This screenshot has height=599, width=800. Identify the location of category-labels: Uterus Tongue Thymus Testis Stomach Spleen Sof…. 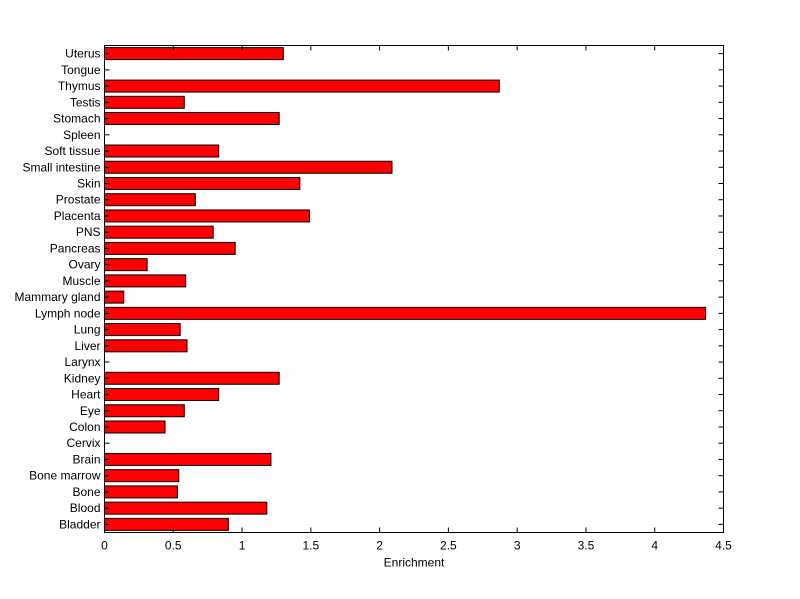
(57, 289).